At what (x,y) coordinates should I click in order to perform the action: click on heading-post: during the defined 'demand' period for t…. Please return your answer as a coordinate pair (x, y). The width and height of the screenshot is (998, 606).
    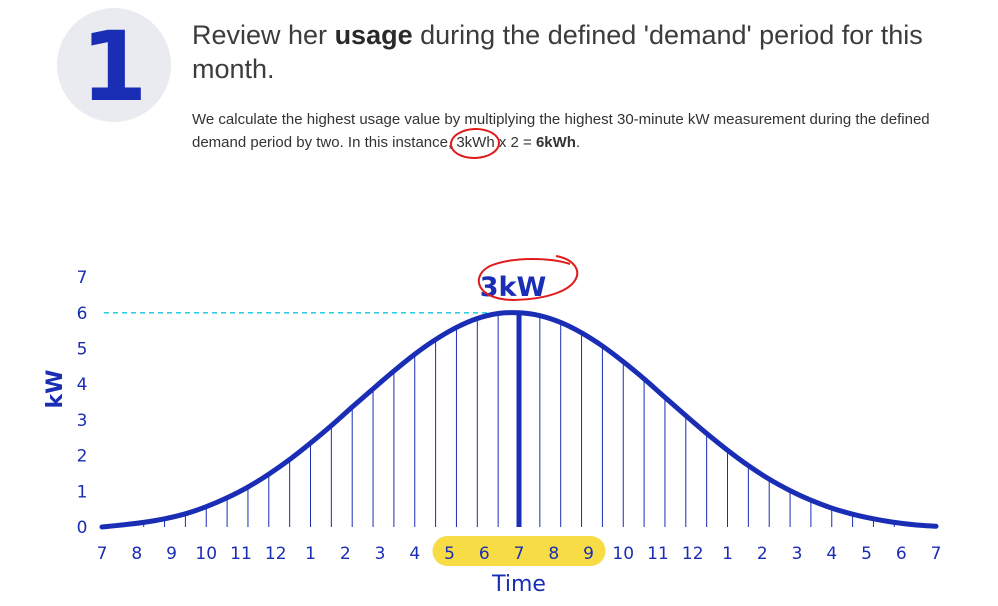
    Looking at the image, I should click on (557, 52).